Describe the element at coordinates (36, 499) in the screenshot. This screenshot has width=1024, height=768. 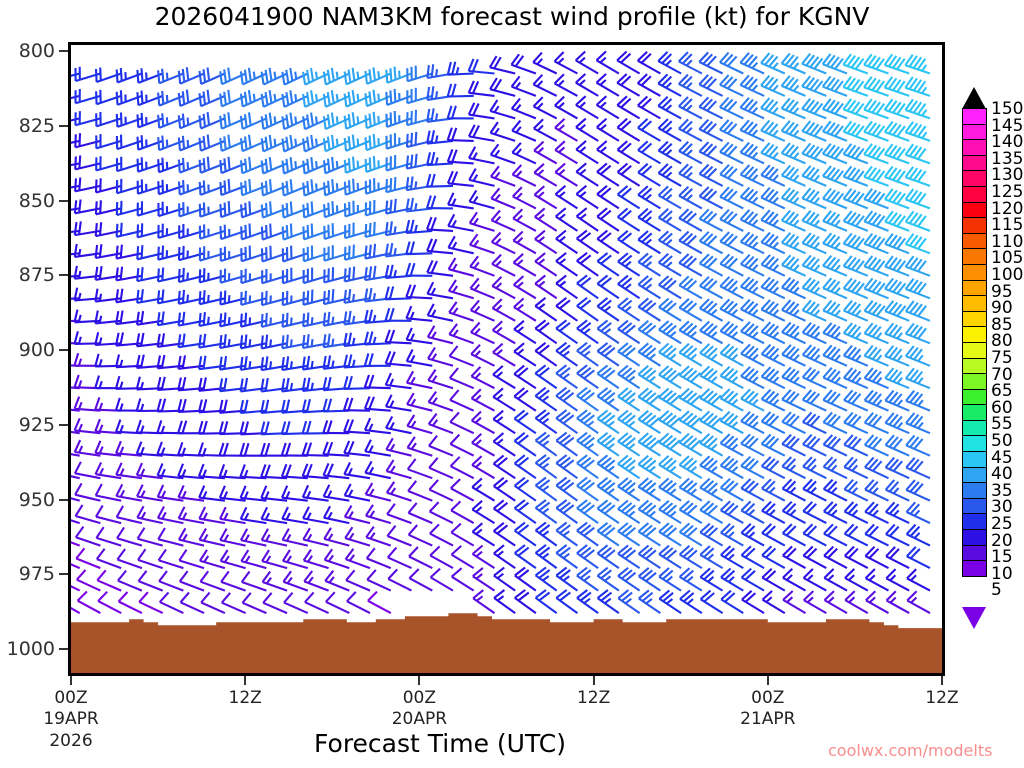
I see `y-tick-label: 950` at that location.